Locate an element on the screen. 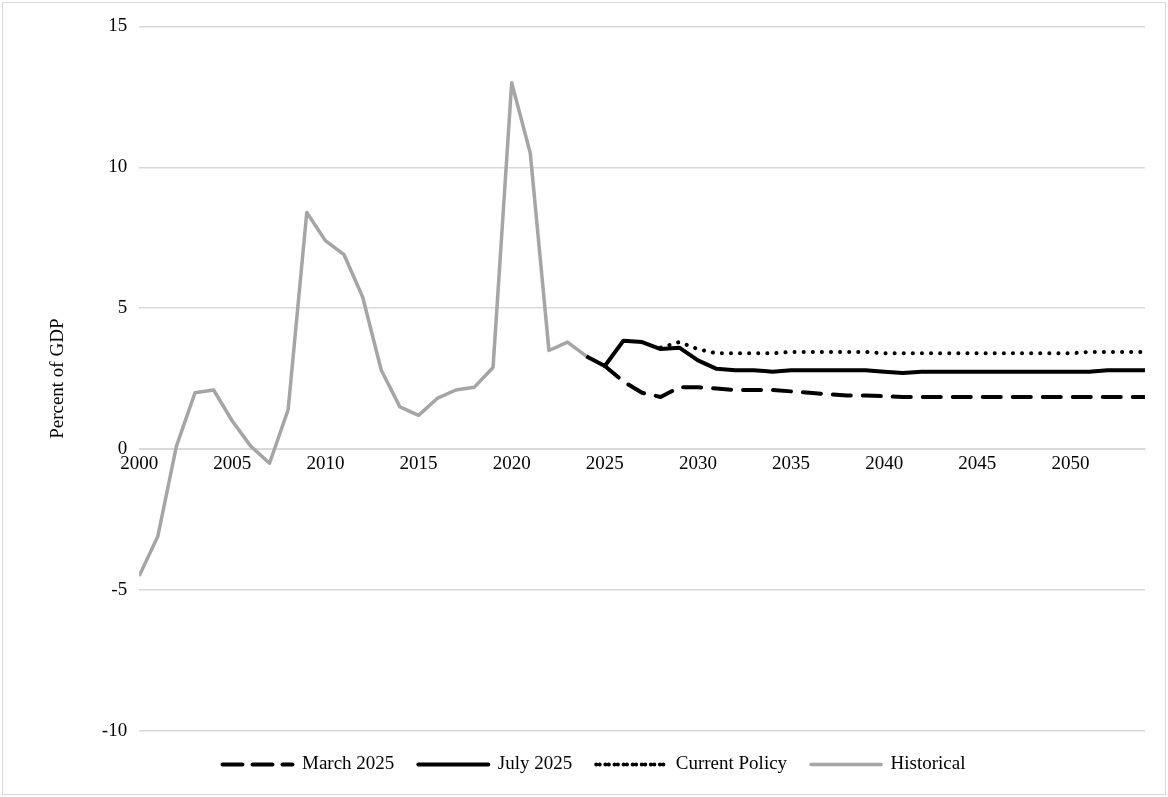  x-tick-label: 2035 is located at coordinates (791, 462).